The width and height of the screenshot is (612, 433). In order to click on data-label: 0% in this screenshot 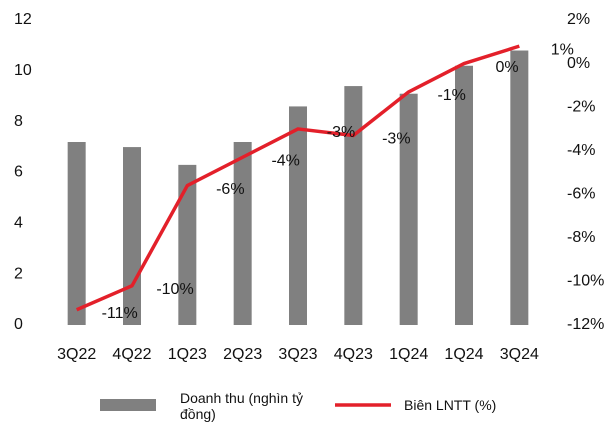, I will do `click(506, 67)`.